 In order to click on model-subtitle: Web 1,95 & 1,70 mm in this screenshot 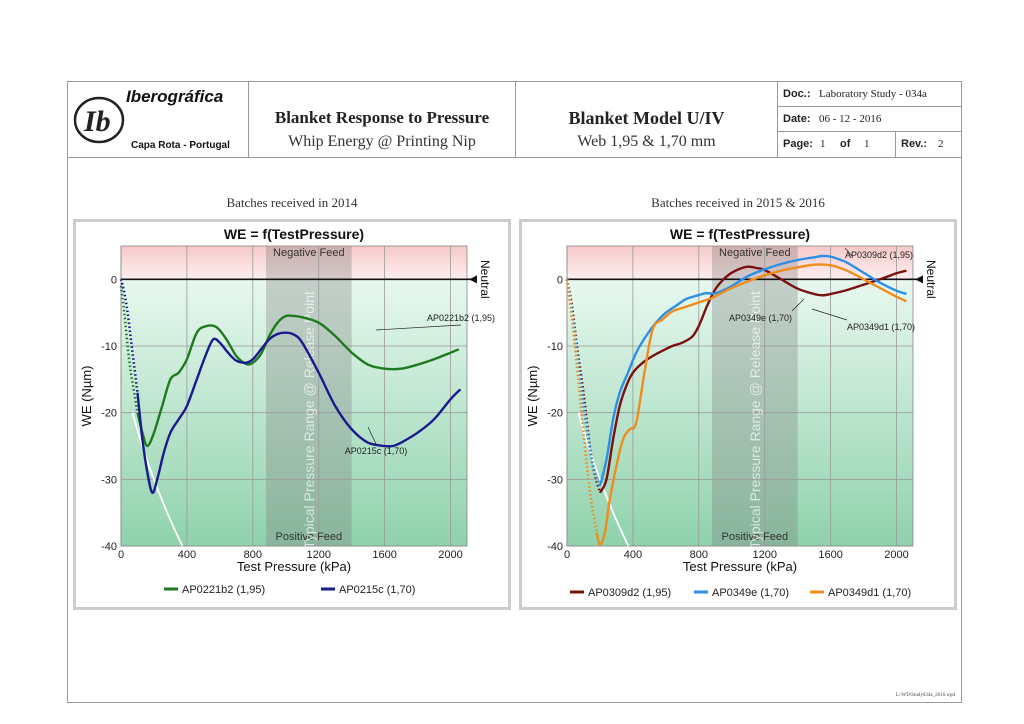, I will do `click(646, 141)`.